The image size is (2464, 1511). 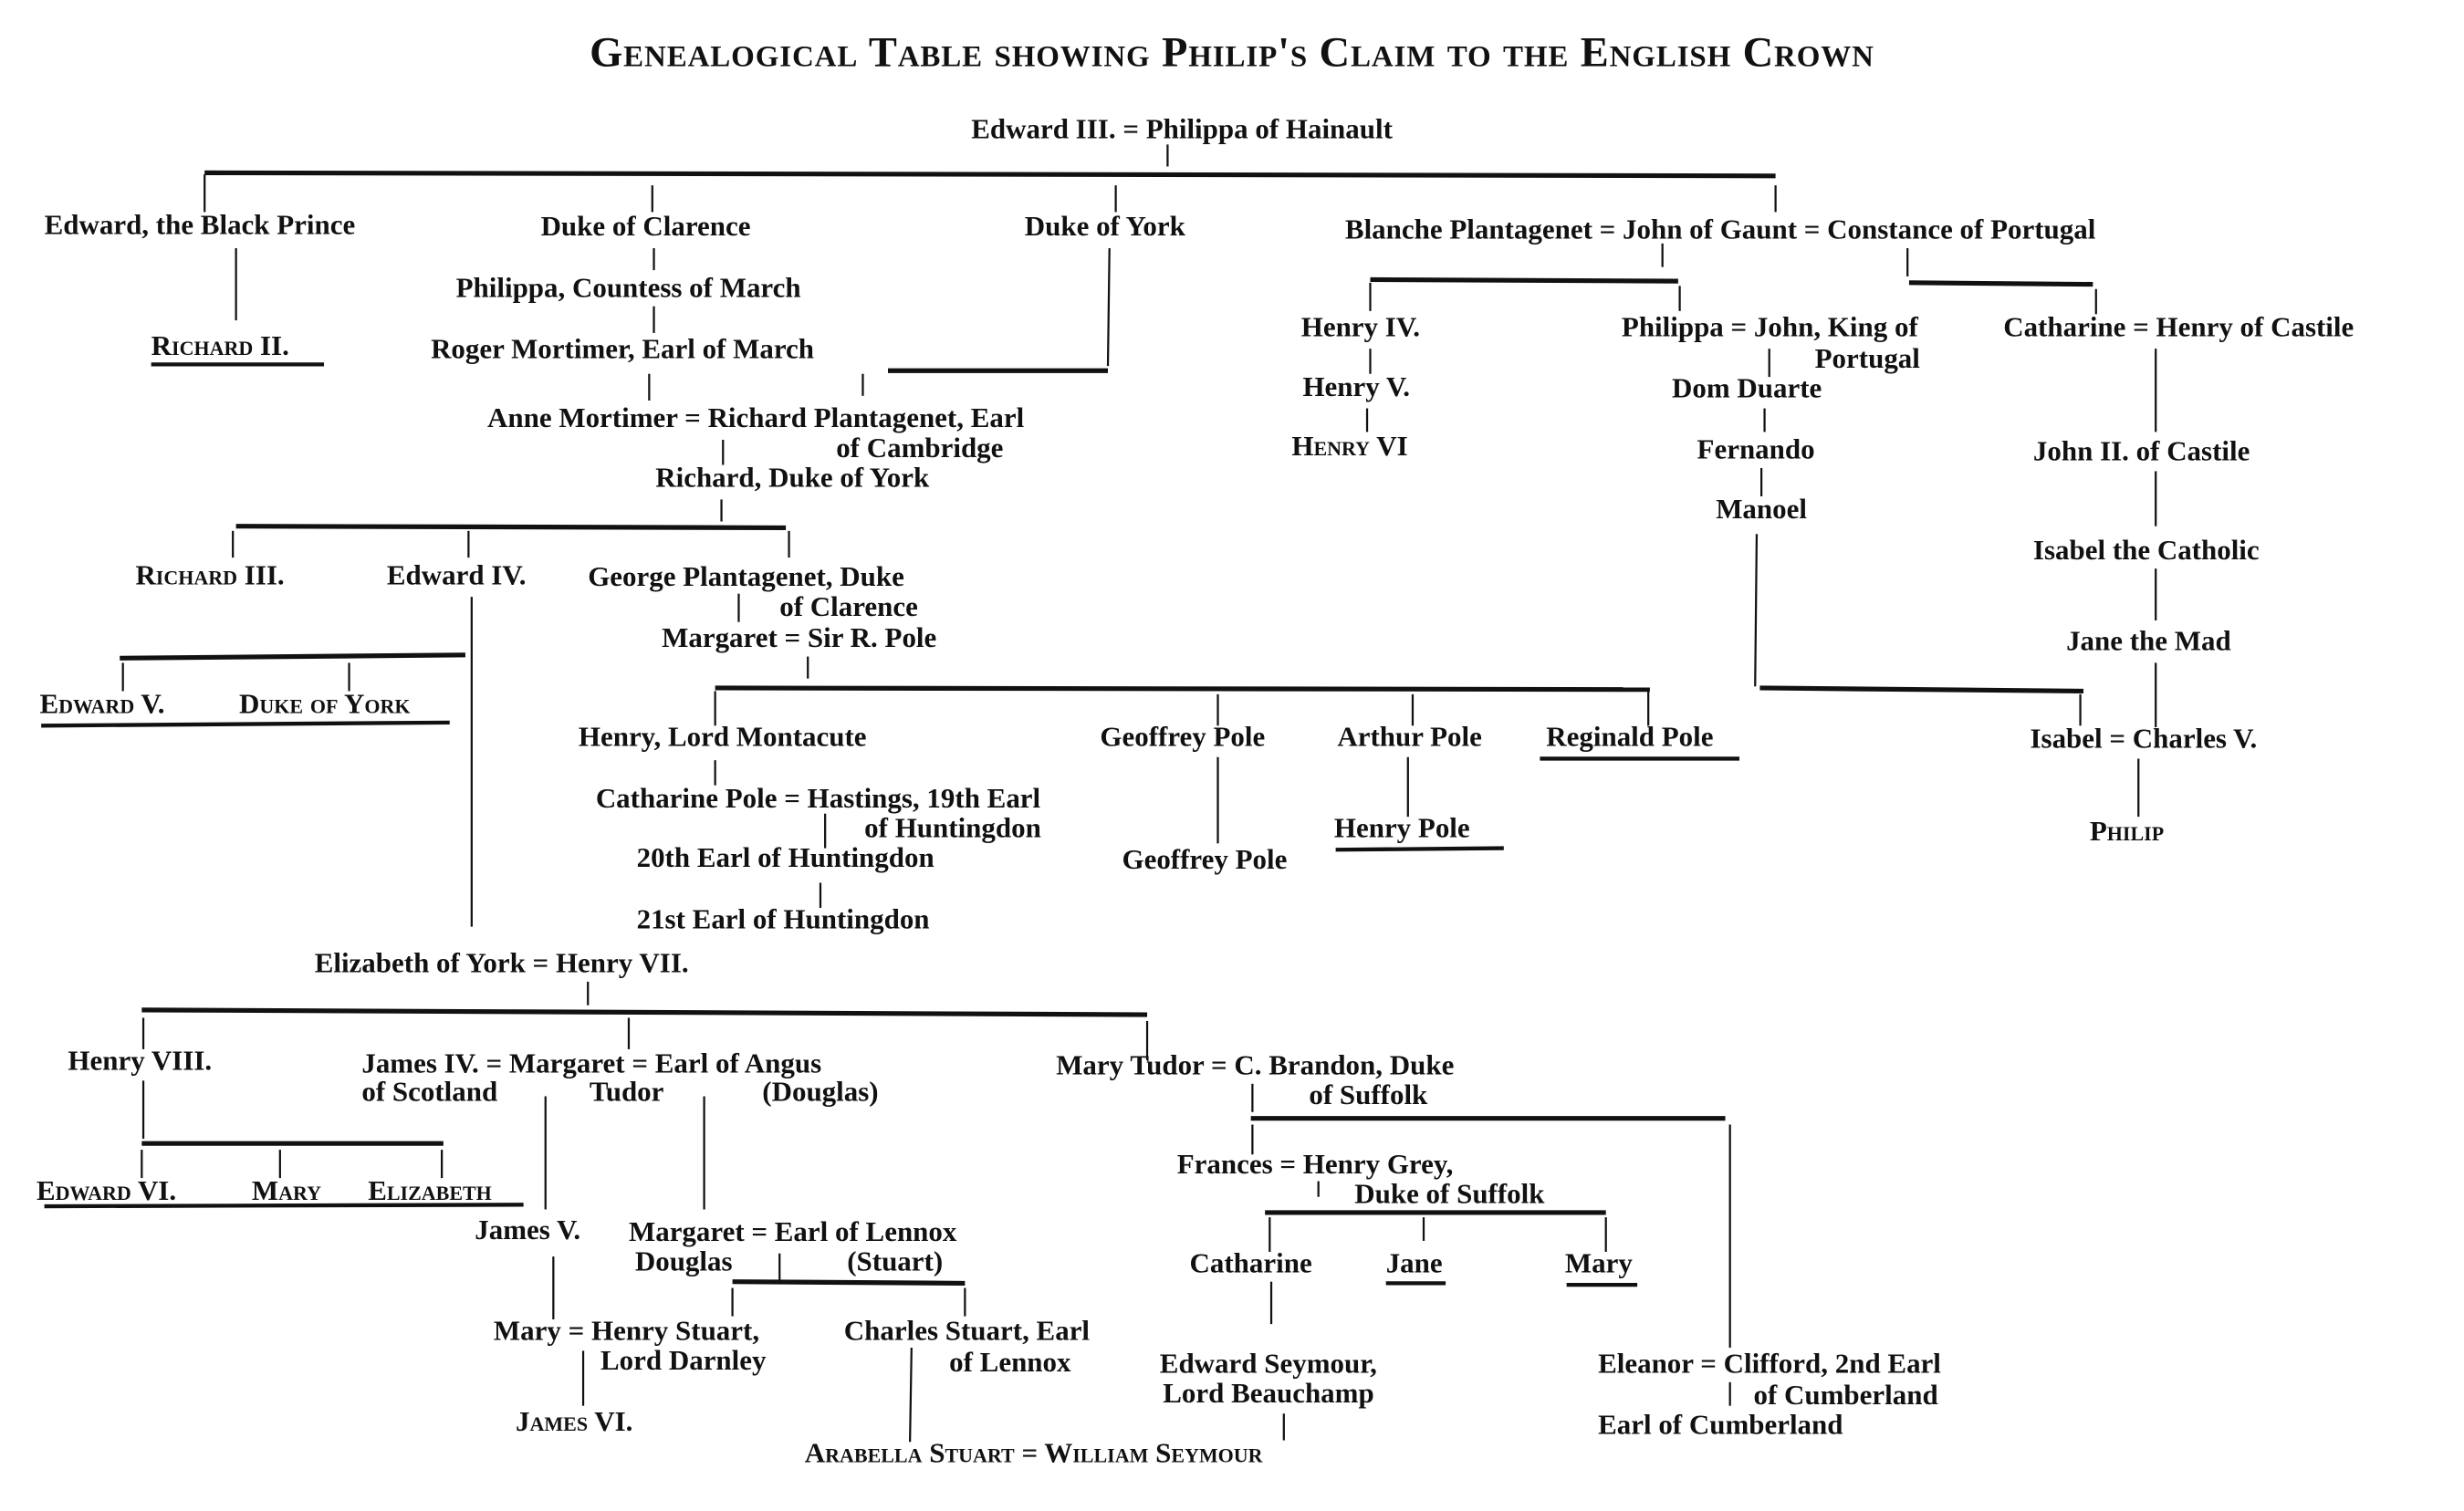 What do you see at coordinates (1770, 326) in the screenshot?
I see `person-philippa-portugal: Philippa = John, King of` at bounding box center [1770, 326].